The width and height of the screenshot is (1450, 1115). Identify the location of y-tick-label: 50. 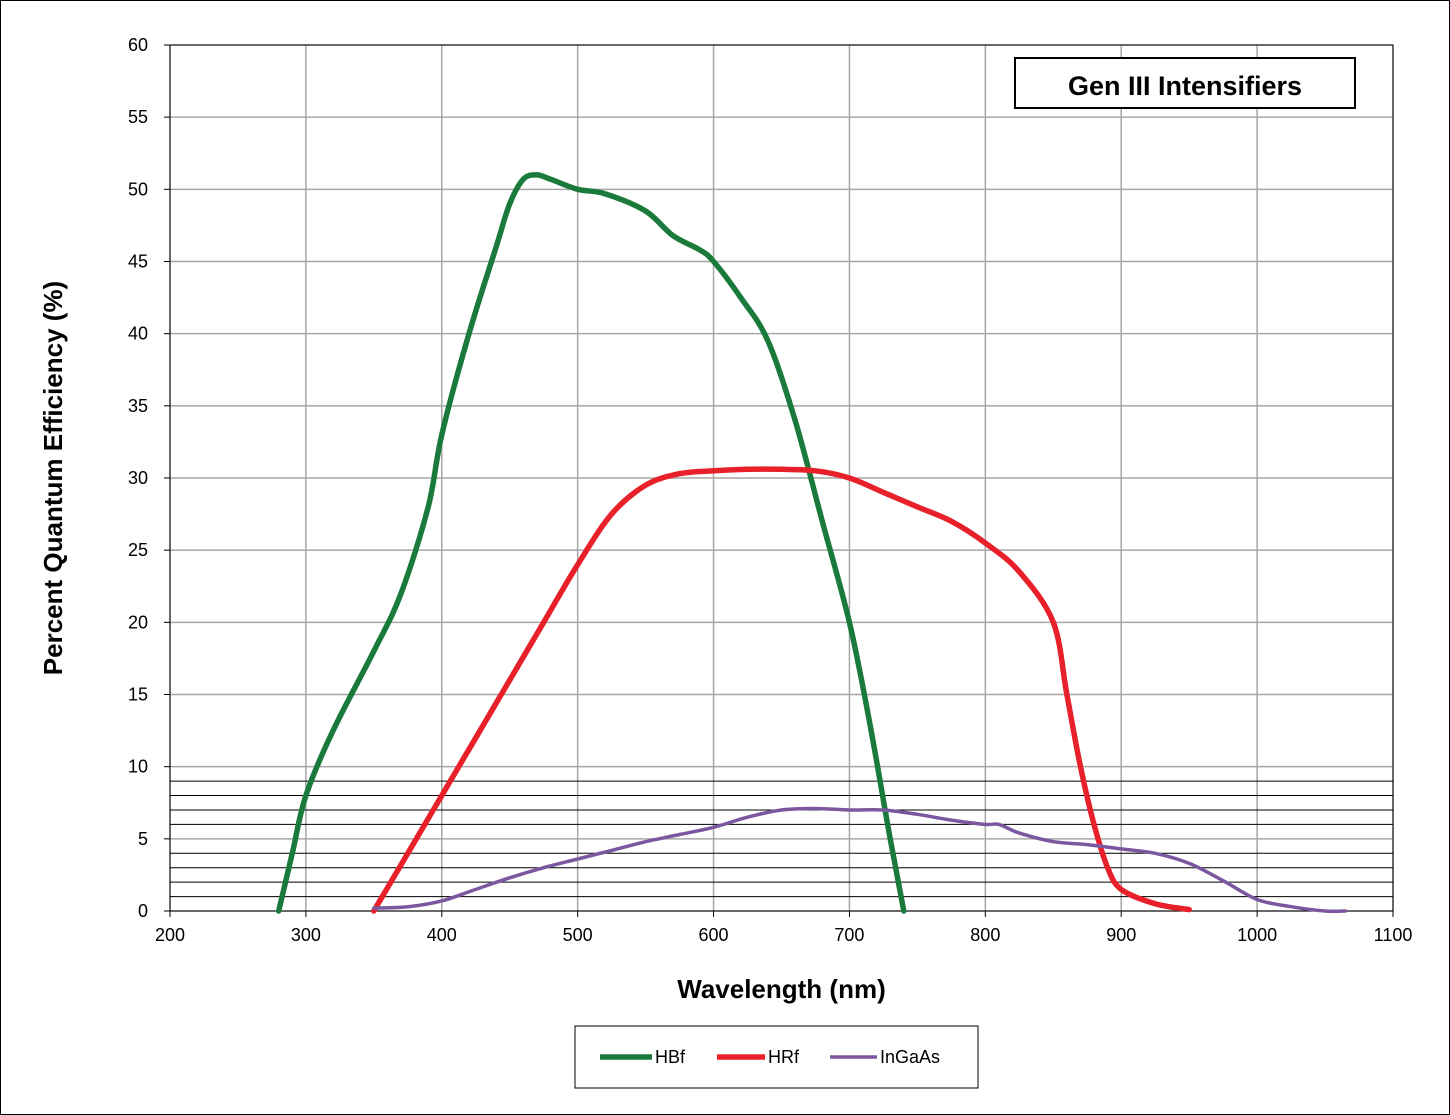
(138, 189).